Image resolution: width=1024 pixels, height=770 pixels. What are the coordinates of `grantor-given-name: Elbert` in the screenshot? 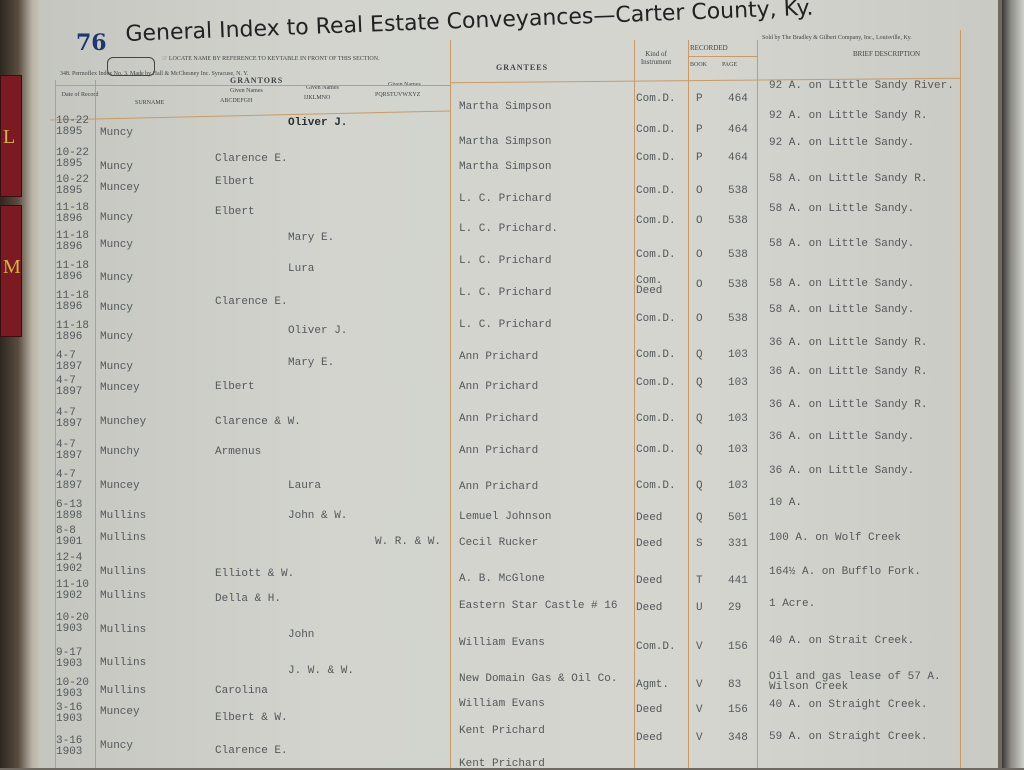 It's located at (235, 182).